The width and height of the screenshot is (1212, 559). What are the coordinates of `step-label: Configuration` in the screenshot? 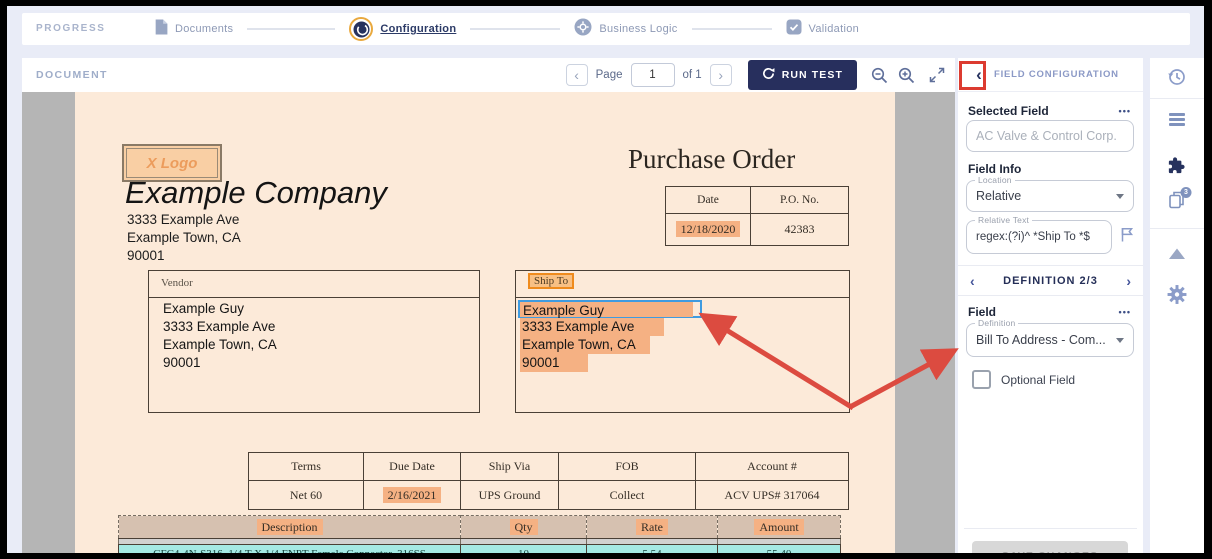 It's located at (418, 29).